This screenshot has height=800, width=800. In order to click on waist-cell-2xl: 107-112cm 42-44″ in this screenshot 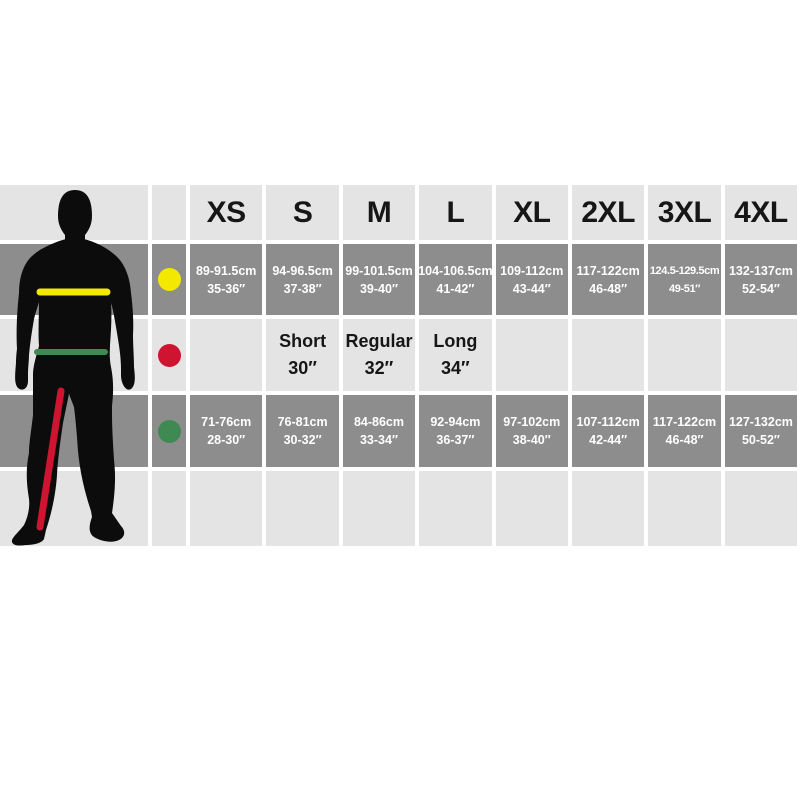, I will do `click(608, 431)`.